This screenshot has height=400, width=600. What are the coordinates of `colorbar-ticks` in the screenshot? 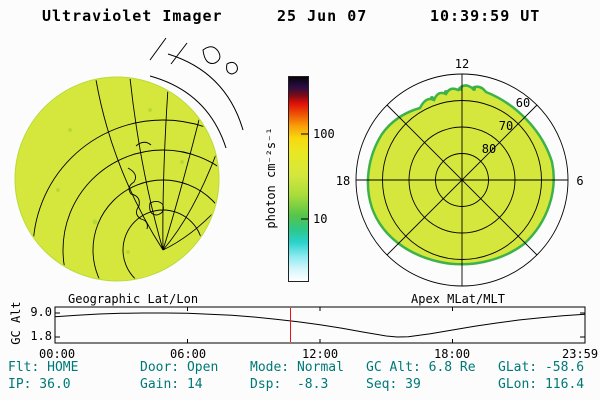 It's located at (304, 176).